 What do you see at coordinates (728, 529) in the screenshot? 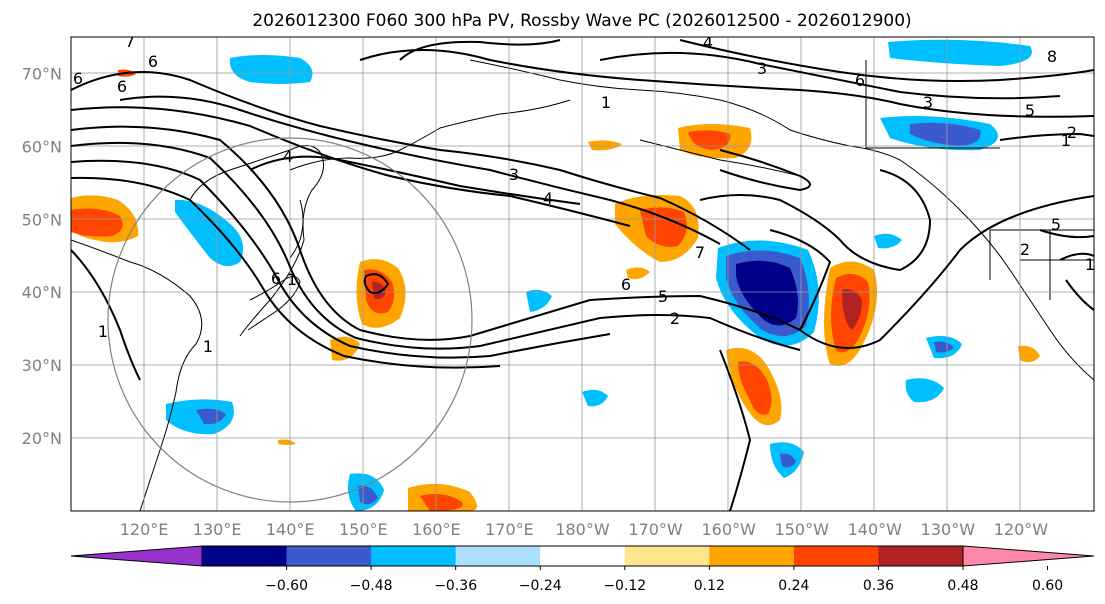
I see `lon-tick-label: 160°W` at bounding box center [728, 529].